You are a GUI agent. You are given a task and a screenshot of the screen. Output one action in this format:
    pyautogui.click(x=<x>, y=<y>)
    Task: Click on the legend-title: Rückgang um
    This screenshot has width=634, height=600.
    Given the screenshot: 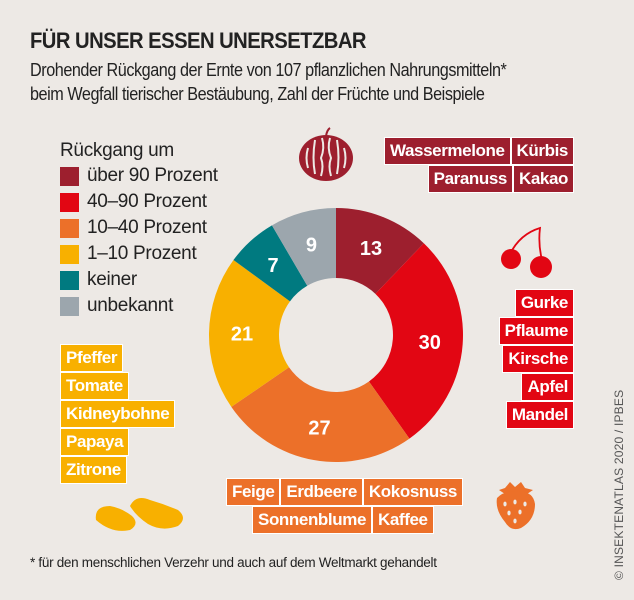 What is the action you would take?
    pyautogui.click(x=117, y=150)
    